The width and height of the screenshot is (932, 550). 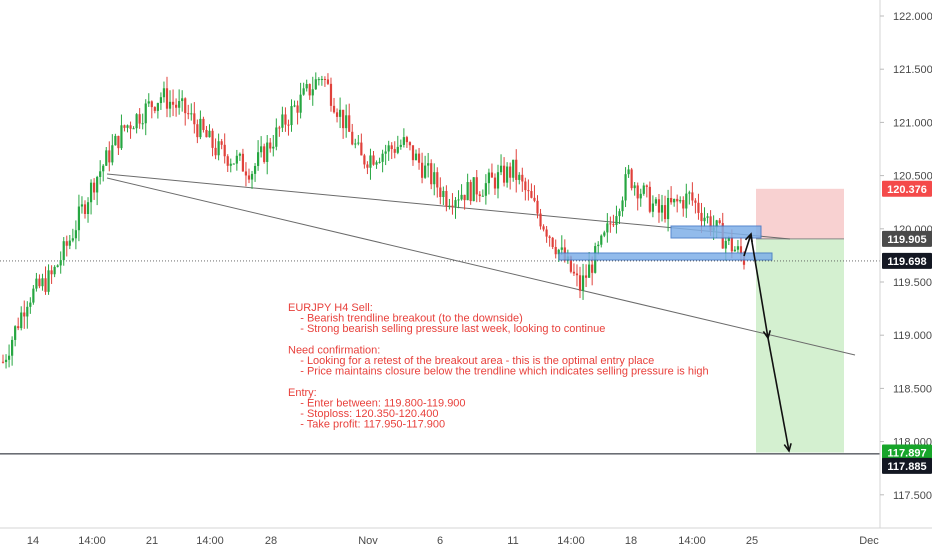 What do you see at coordinates (912, 283) in the screenshot?
I see `y-tick-label: 119.500` at bounding box center [912, 283].